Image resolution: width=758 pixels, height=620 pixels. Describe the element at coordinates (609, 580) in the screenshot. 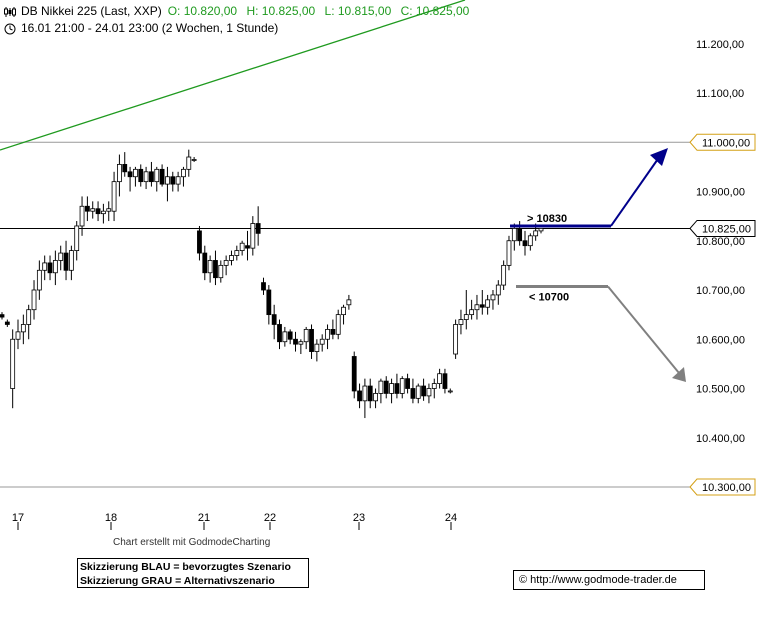

I see `website-link: © http://www.godmode-trader.de` at that location.